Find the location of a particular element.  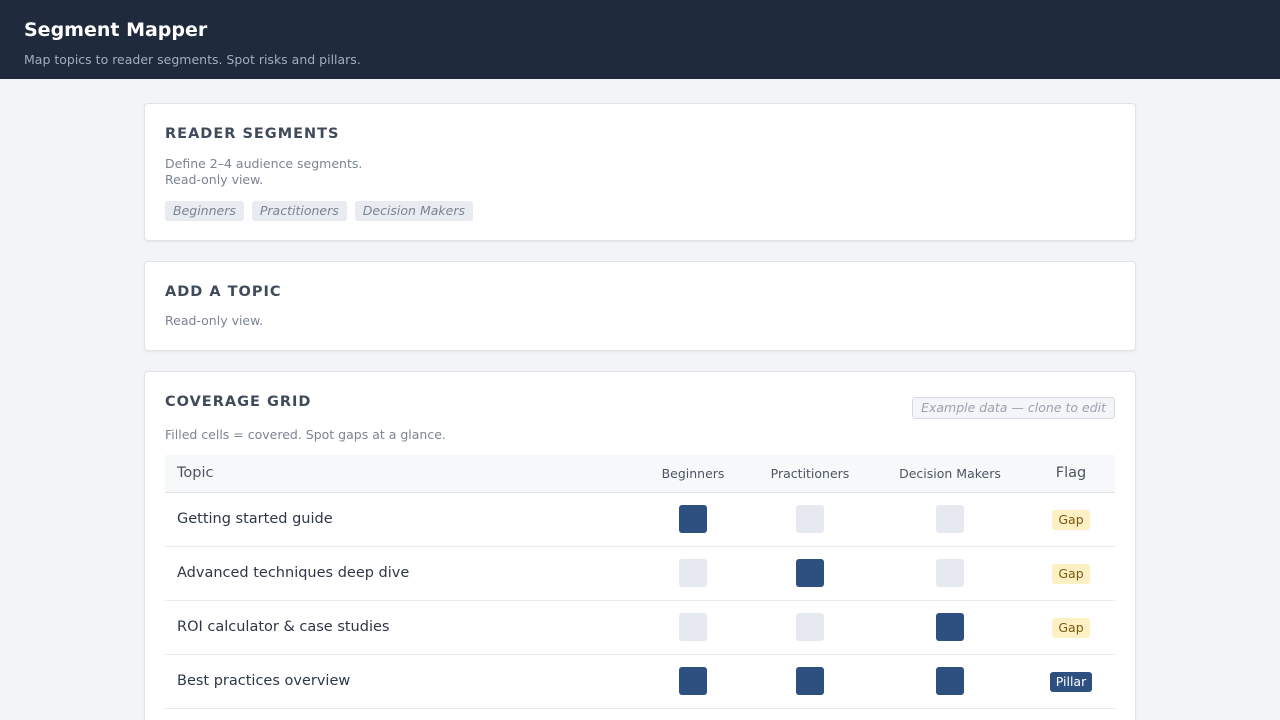

coverage-grid-title: COVERAGE GRID is located at coordinates (238, 402).